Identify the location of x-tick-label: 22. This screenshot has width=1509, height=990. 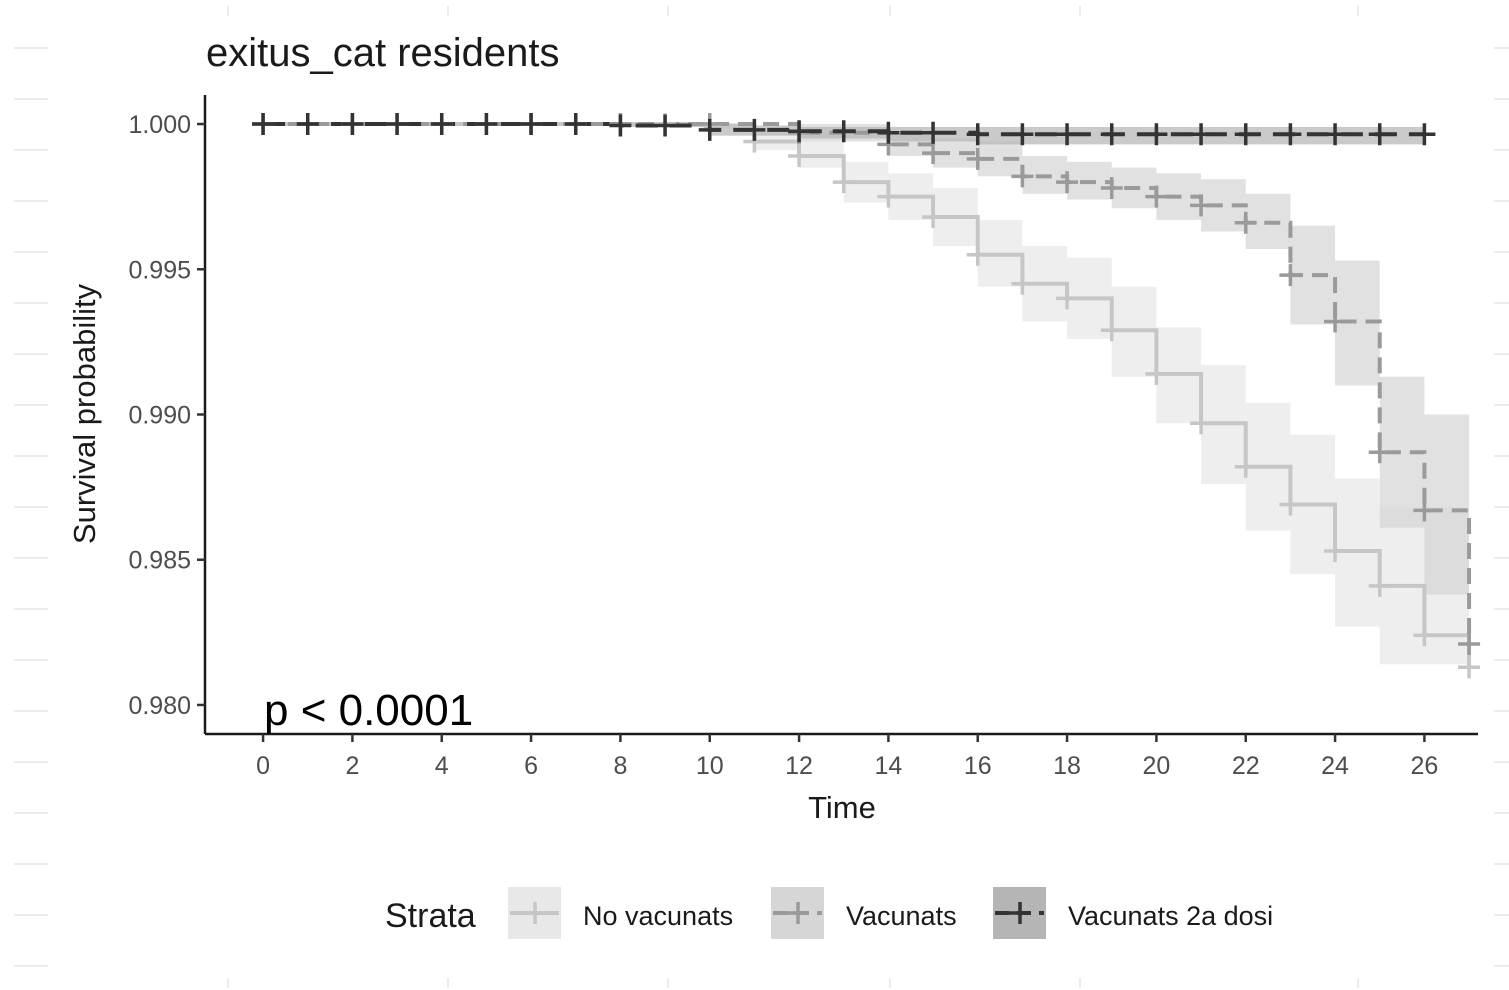
(1246, 766).